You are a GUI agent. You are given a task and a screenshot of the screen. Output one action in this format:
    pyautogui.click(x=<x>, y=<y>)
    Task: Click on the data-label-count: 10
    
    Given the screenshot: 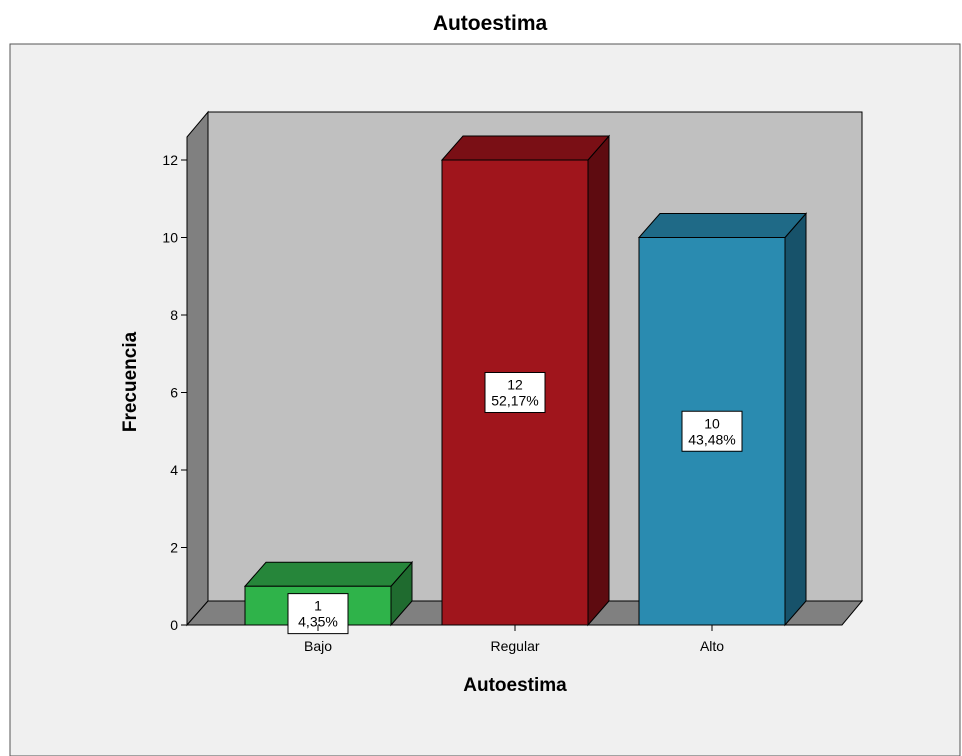 What is the action you would take?
    pyautogui.click(x=712, y=423)
    